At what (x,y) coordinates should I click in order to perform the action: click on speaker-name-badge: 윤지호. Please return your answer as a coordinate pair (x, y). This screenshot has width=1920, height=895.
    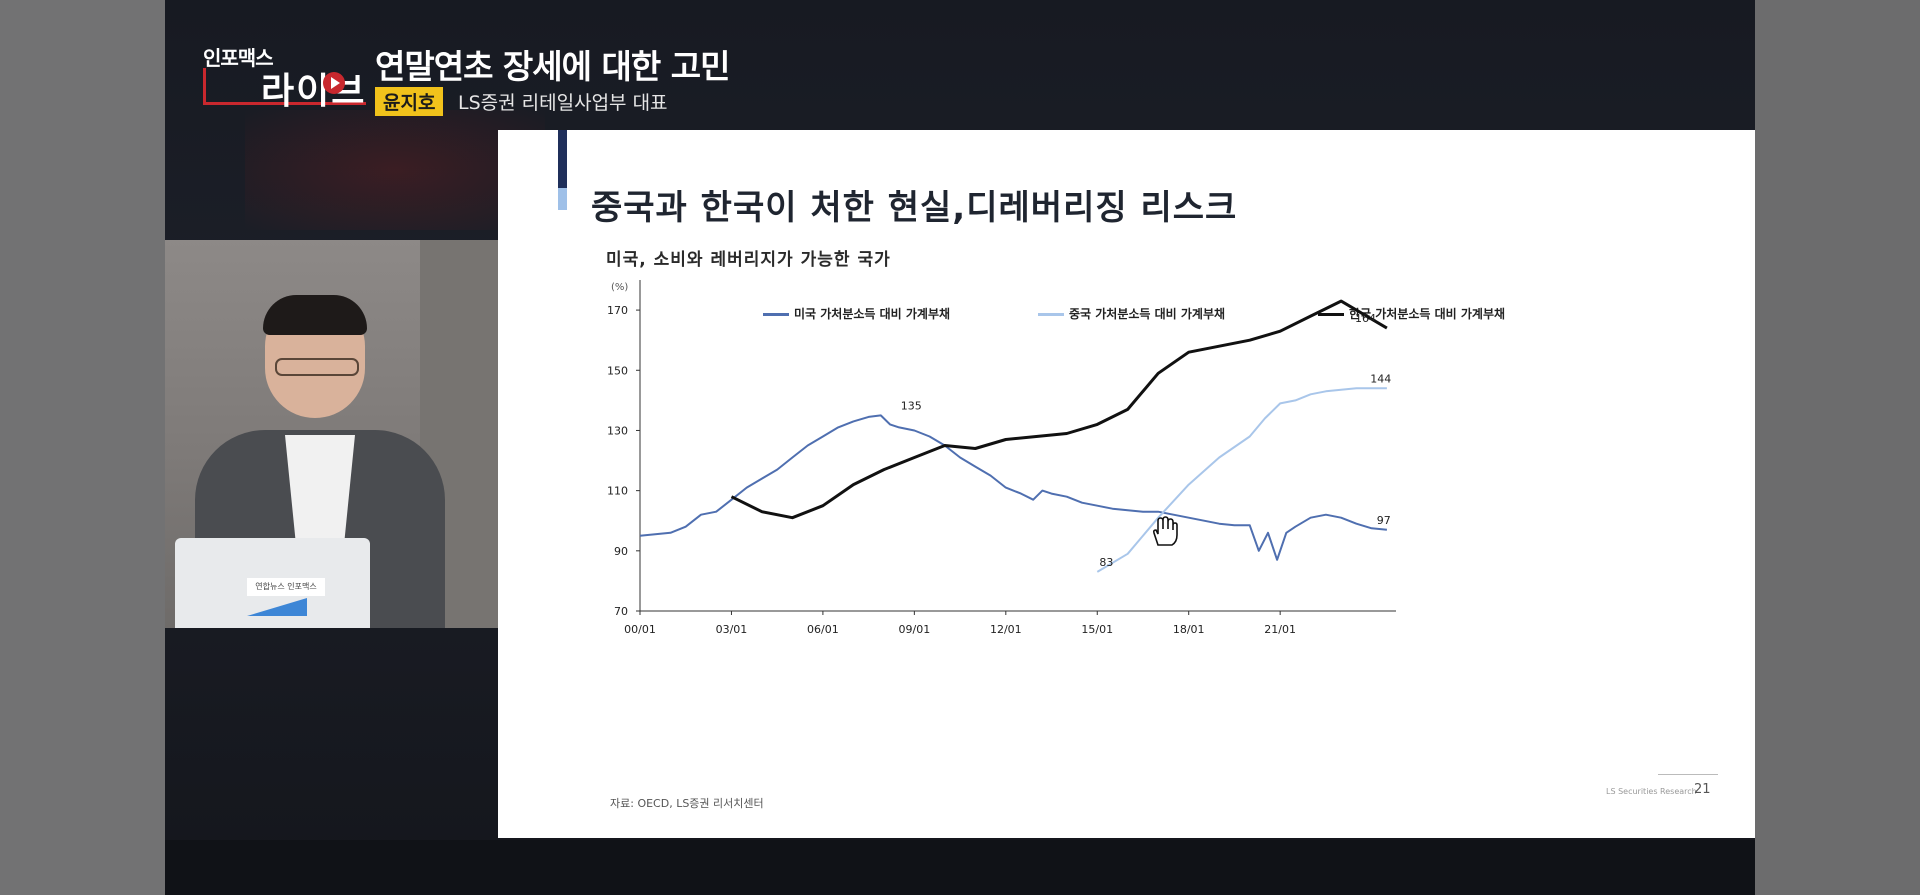
    Looking at the image, I should click on (409, 101).